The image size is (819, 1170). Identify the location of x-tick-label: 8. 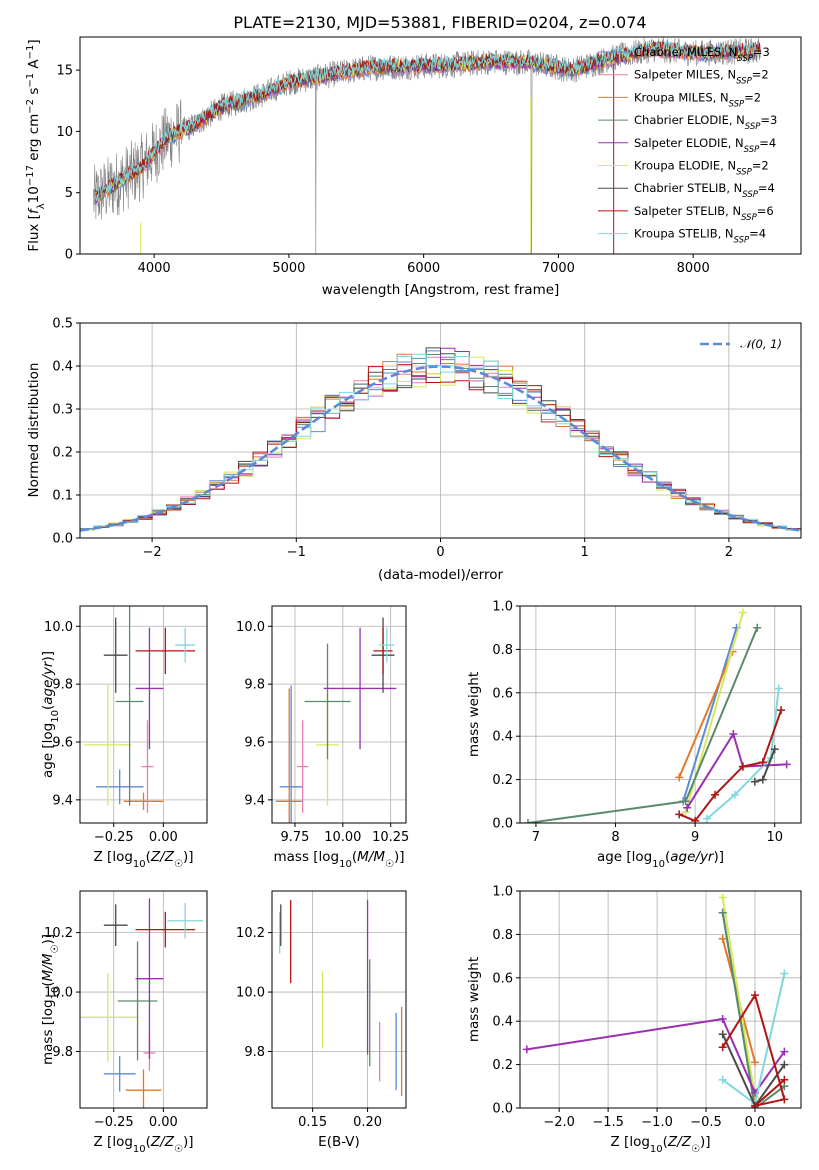
(615, 837).